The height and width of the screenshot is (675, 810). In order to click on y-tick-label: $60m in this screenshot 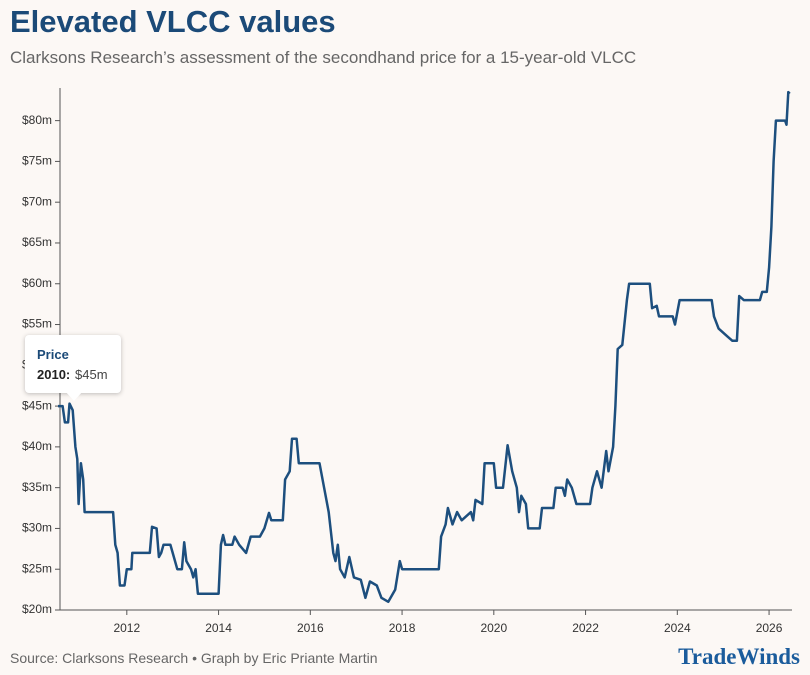, I will do `click(37, 283)`.